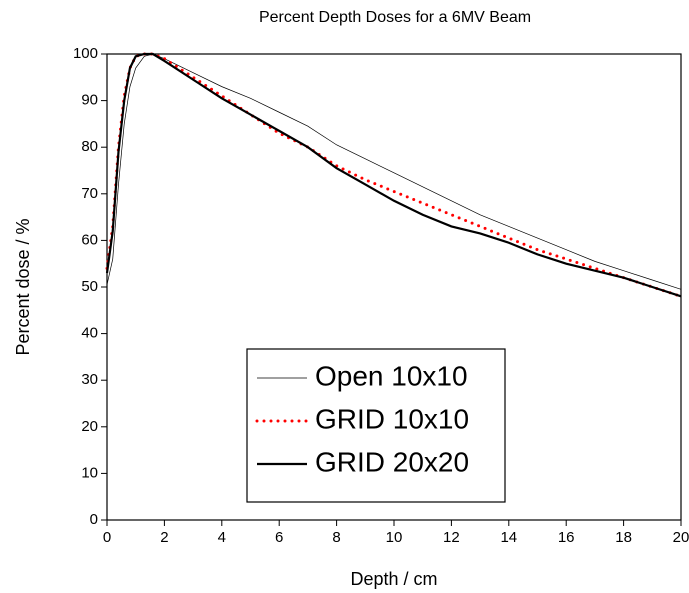 Image resolution: width=689 pixels, height=593 pixels. I want to click on x-tick-label: 10, so click(394, 537).